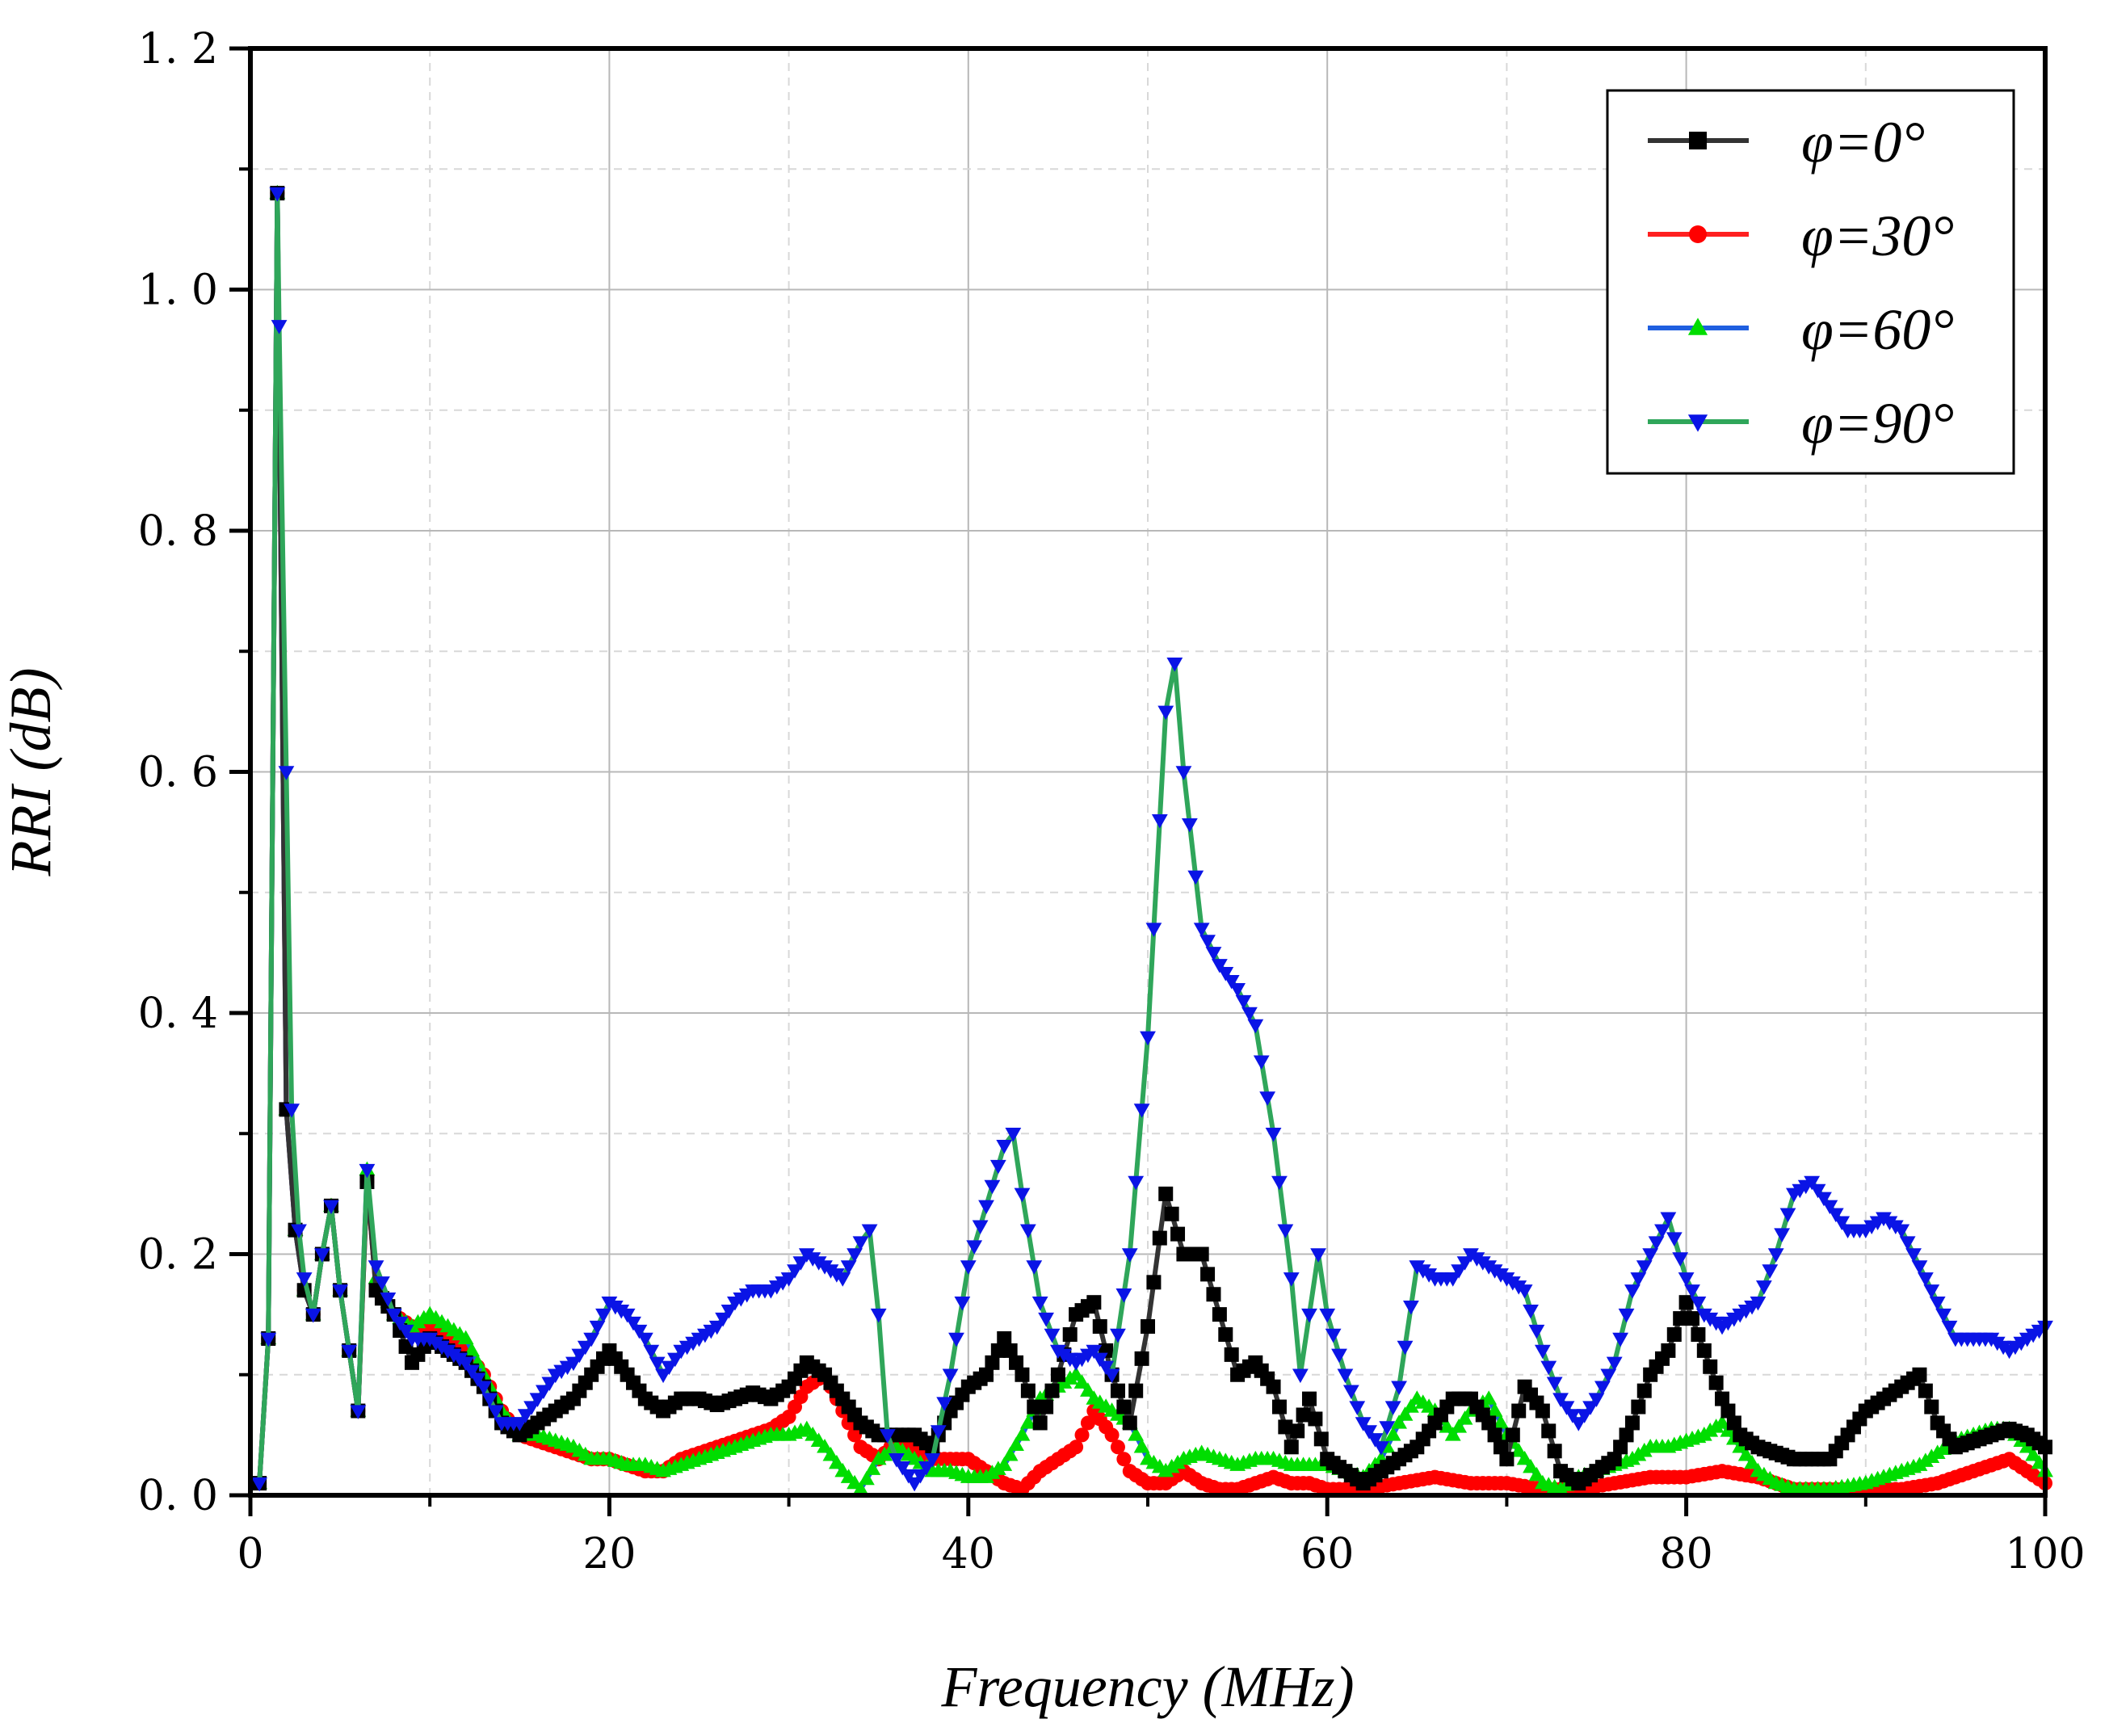  I want to click on y-axis-title: RRI (dB), so click(31, 772).